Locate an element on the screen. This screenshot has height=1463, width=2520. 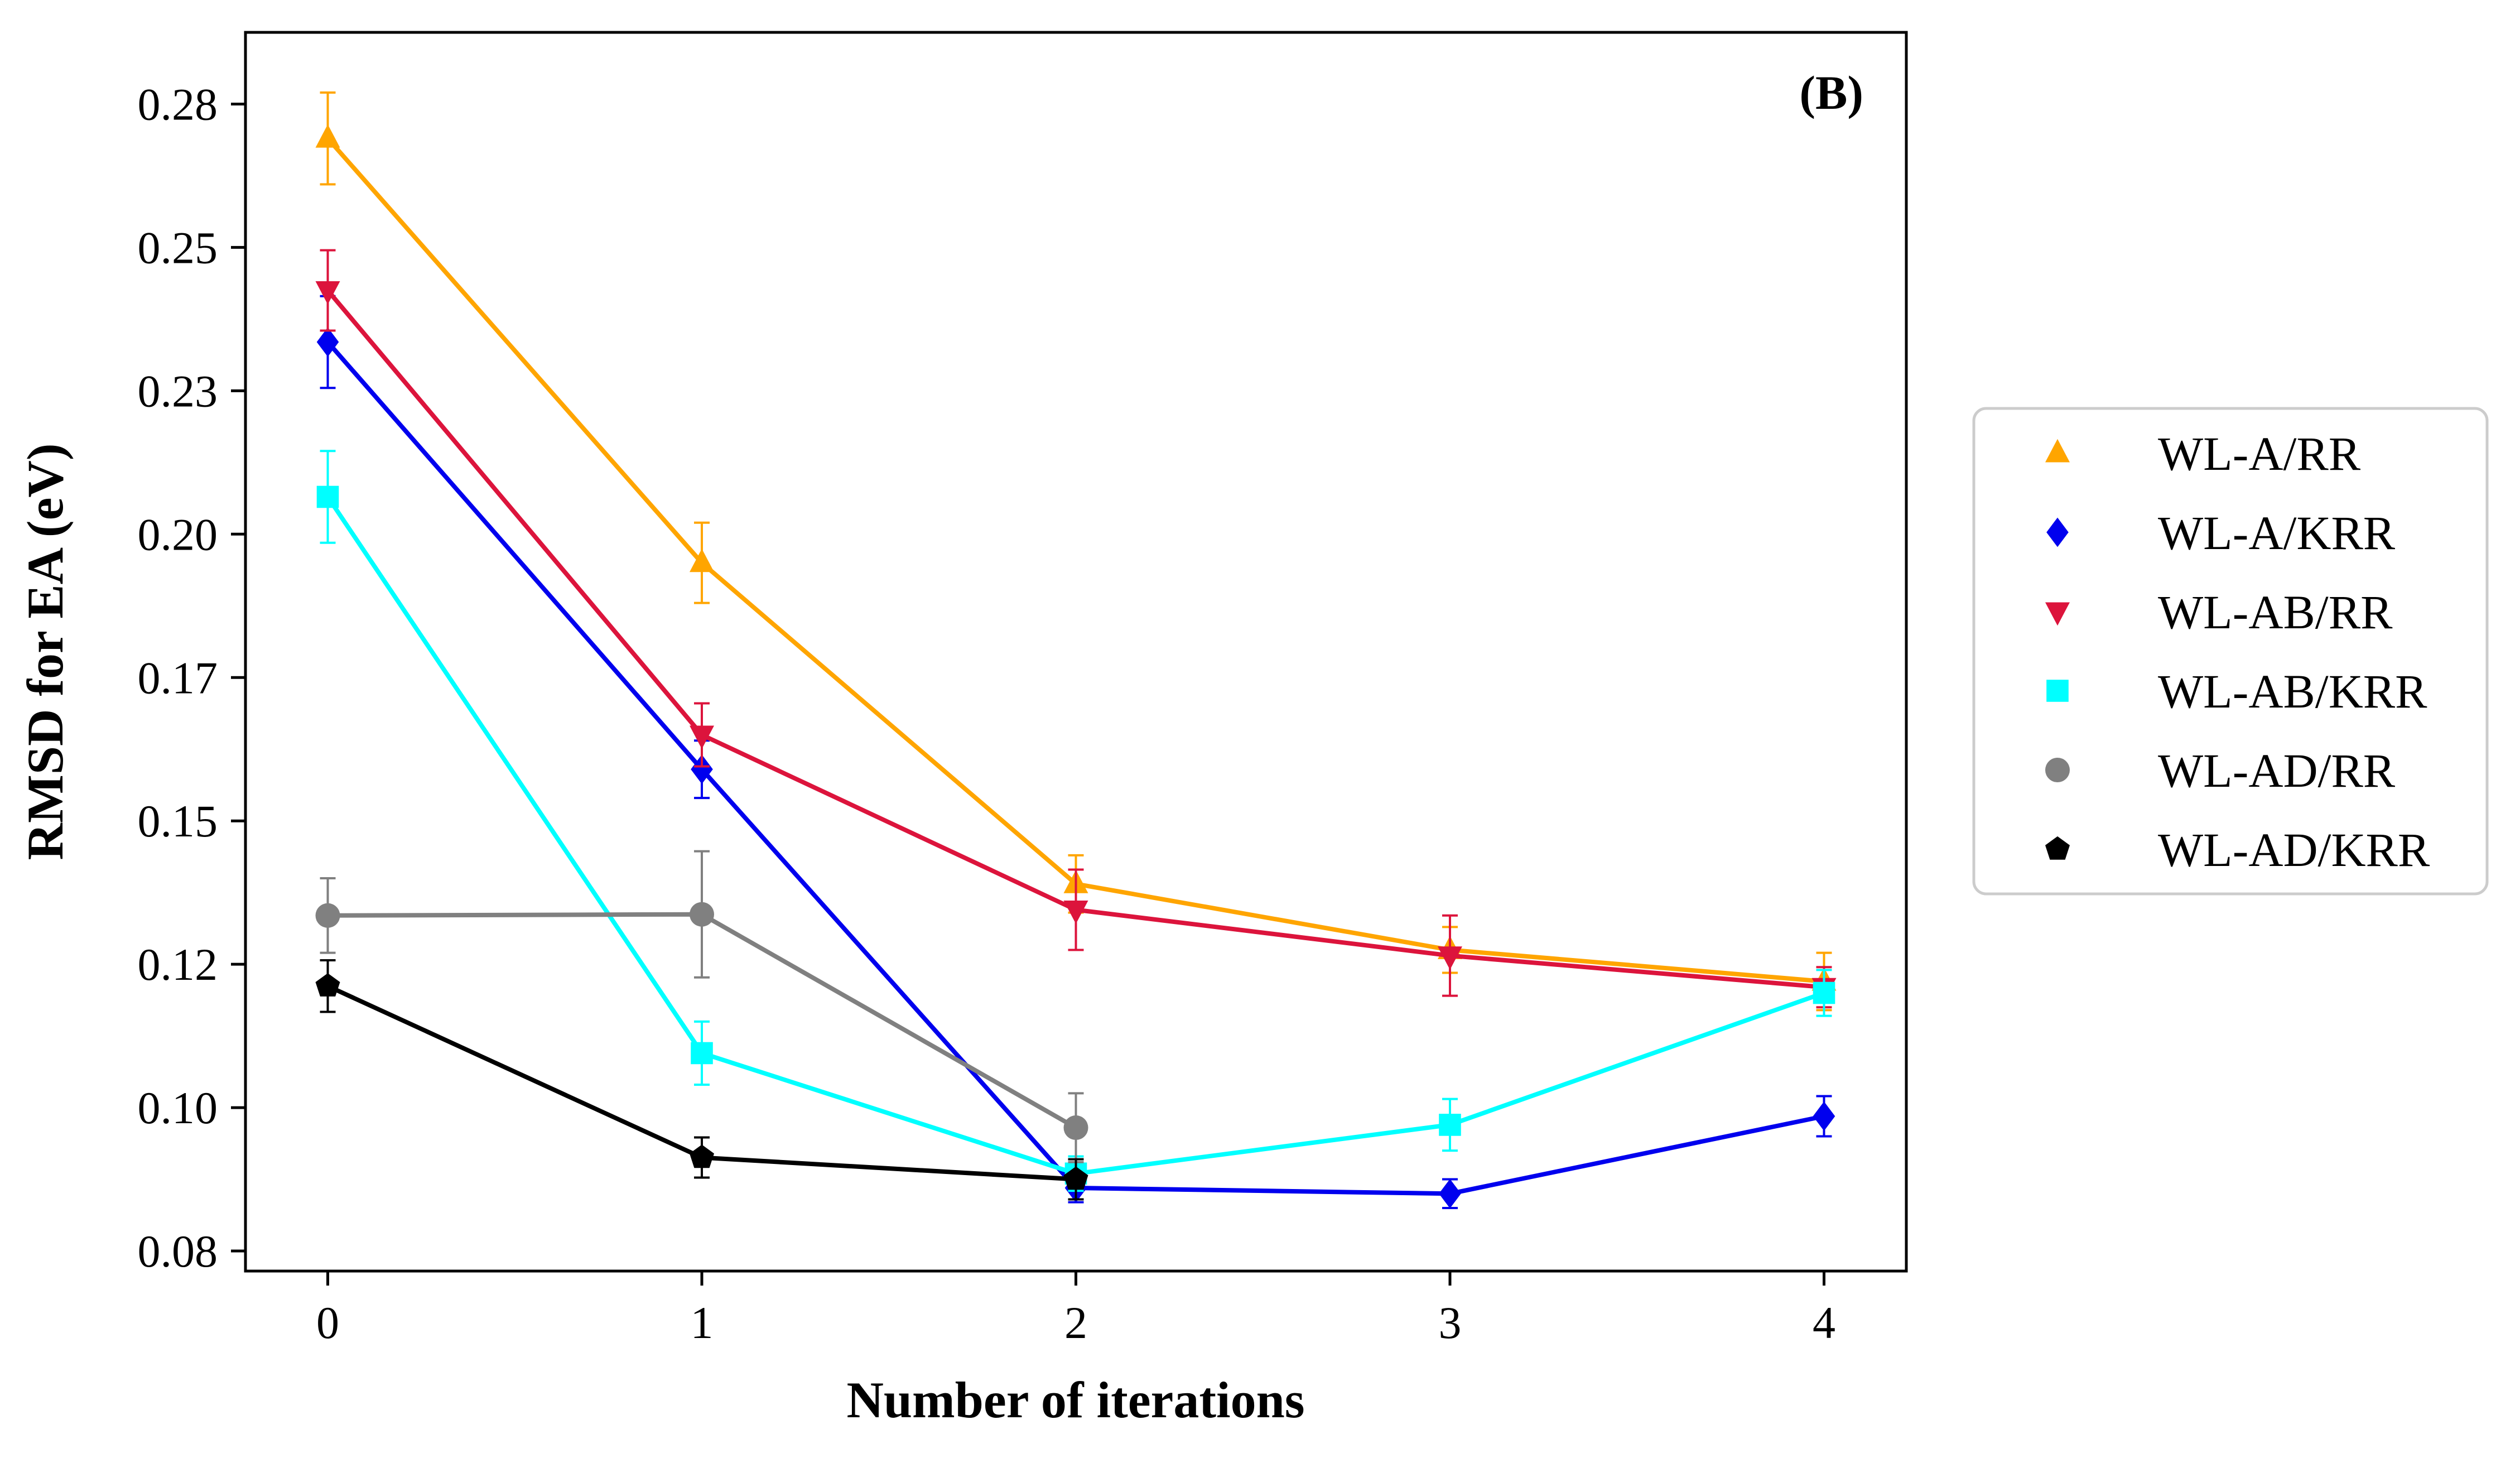
y-tick-label: 0.25 is located at coordinates (178, 247).